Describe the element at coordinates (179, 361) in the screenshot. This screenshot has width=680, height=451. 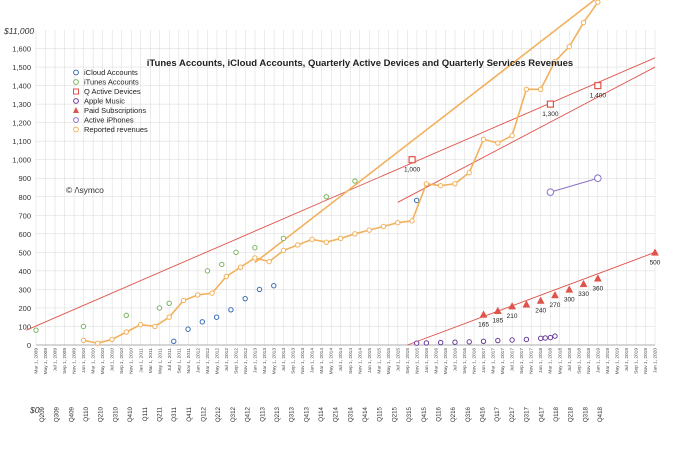
I see `x-date-tick-label: Sep 1, 2011` at that location.